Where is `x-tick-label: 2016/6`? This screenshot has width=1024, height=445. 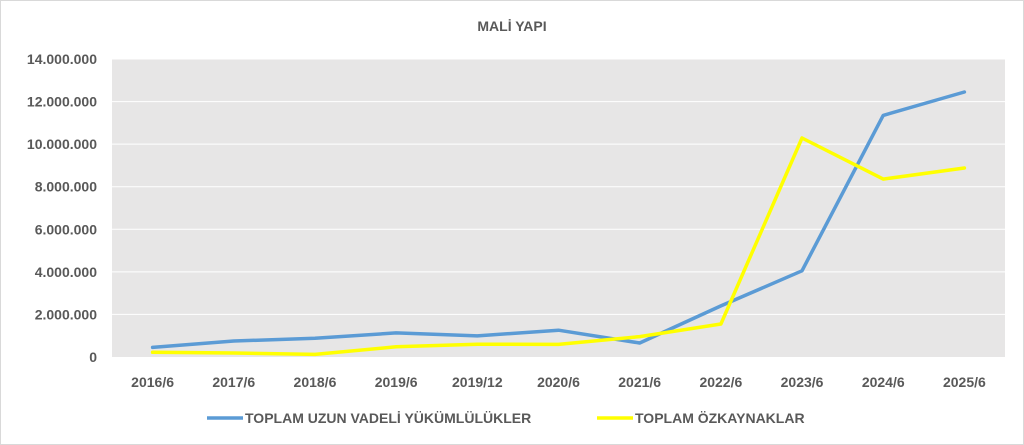 x-tick-label: 2016/6 is located at coordinates (152, 382).